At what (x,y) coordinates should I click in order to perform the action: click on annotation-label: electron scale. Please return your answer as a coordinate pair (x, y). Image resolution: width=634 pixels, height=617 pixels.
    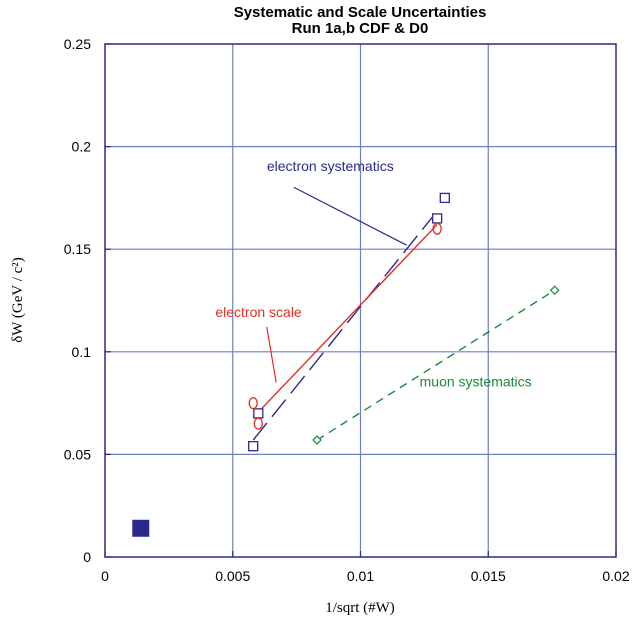
    Looking at the image, I should click on (258, 312).